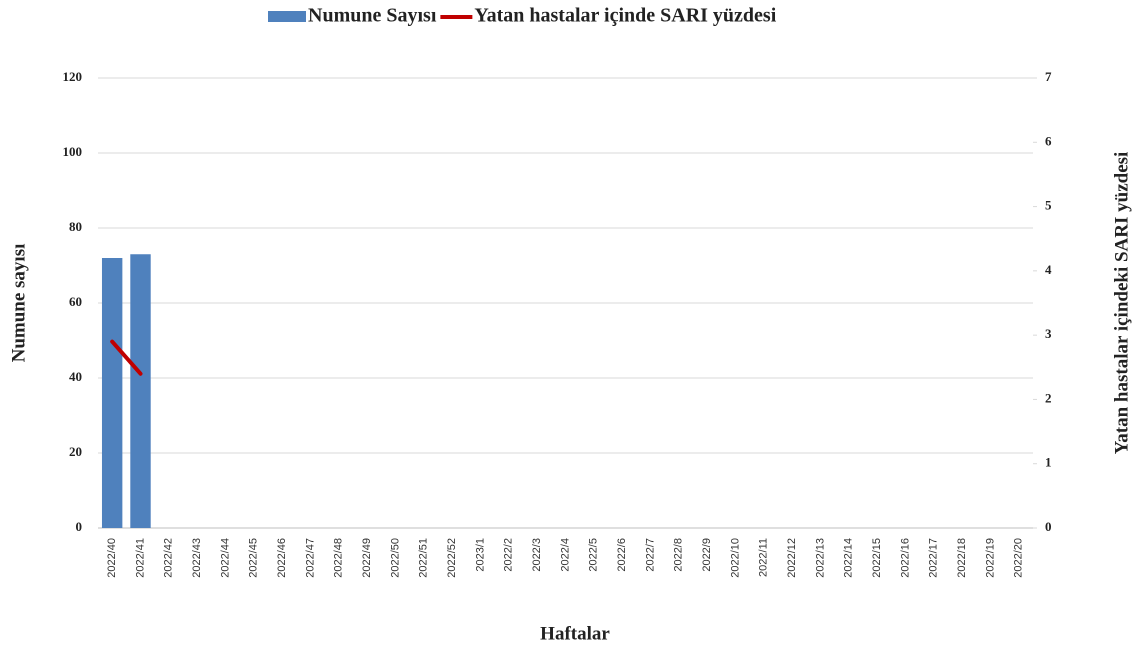 This screenshot has height=648, width=1141. What do you see at coordinates (169, 558) in the screenshot?
I see `x-tick-label: 2022/42` at bounding box center [169, 558].